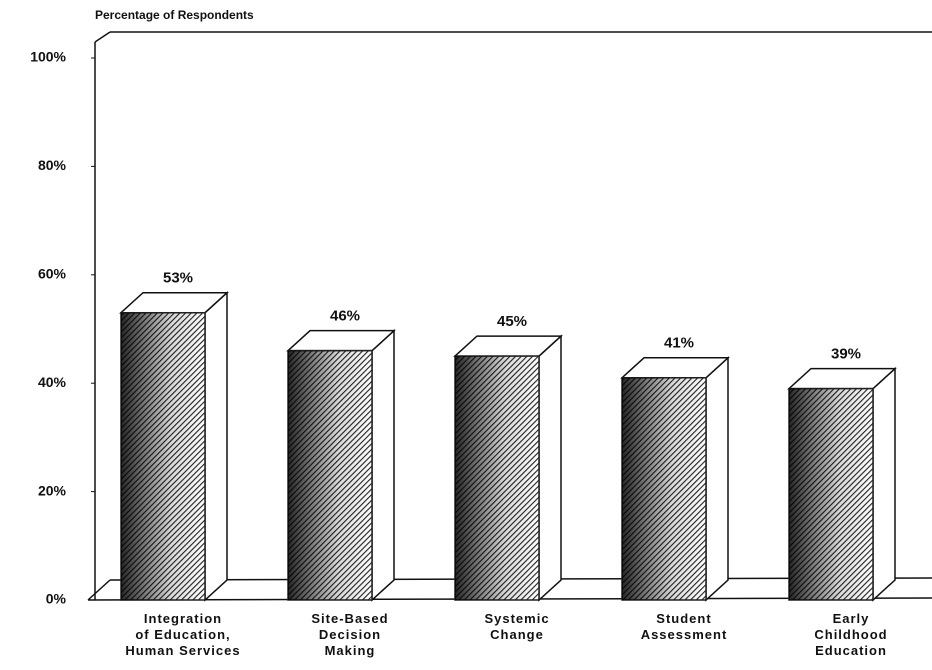  What do you see at coordinates (516, 626) in the screenshot?
I see `x-tick-label: Systemic Change` at bounding box center [516, 626].